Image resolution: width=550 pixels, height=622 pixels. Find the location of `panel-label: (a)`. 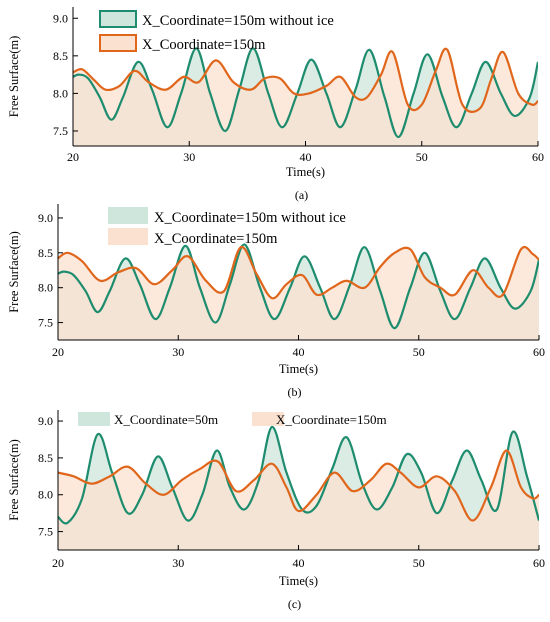

panel-label: (a) is located at coordinates (301, 195).